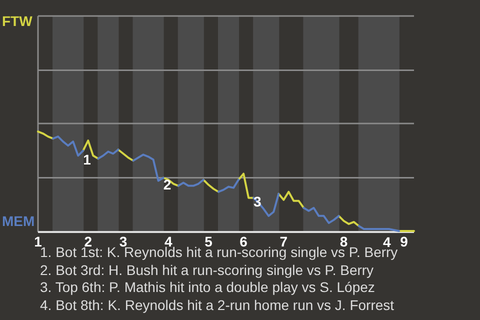 The width and height of the screenshot is (480, 320). What do you see at coordinates (87, 160) in the screenshot?
I see `annotation: 1` at bounding box center [87, 160].